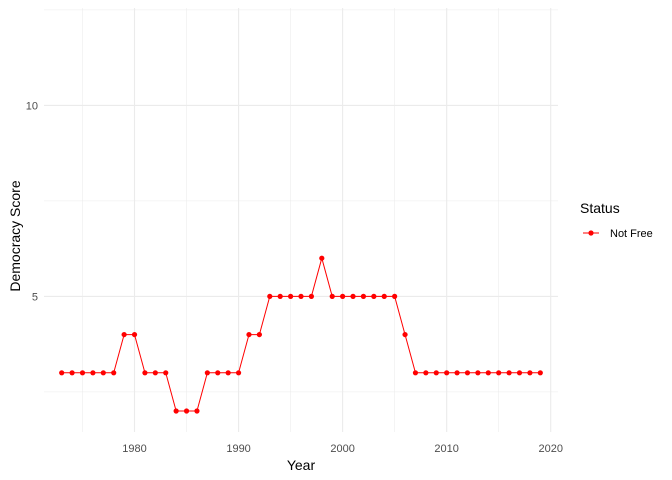  Describe the element at coordinates (32, 106) in the screenshot. I see `y-tick-label: 10` at that location.